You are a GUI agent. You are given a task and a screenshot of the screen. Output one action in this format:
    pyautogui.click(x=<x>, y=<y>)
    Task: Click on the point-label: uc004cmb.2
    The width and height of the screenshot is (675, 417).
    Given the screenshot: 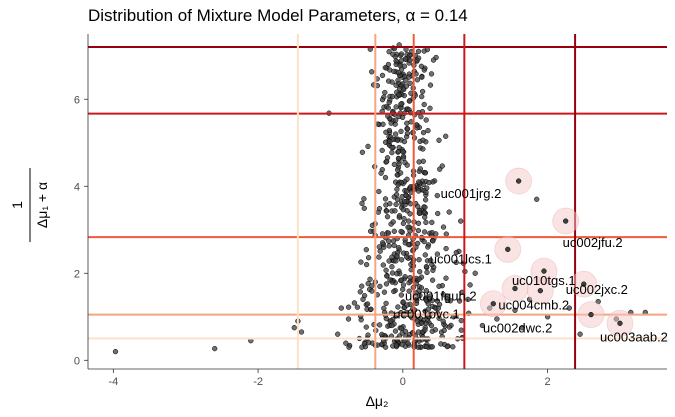 What is the action you would take?
    pyautogui.click(x=533, y=305)
    